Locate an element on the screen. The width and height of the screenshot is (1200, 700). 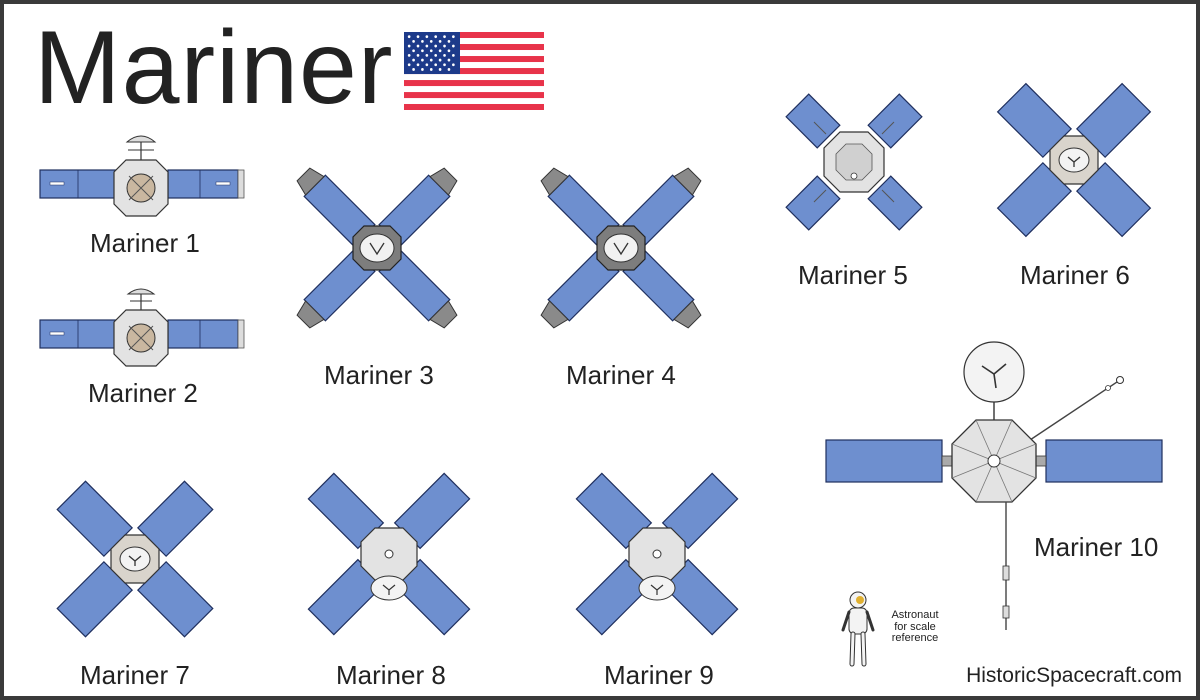
astronaut-label-line-3: reference is located at coordinates (915, 638).